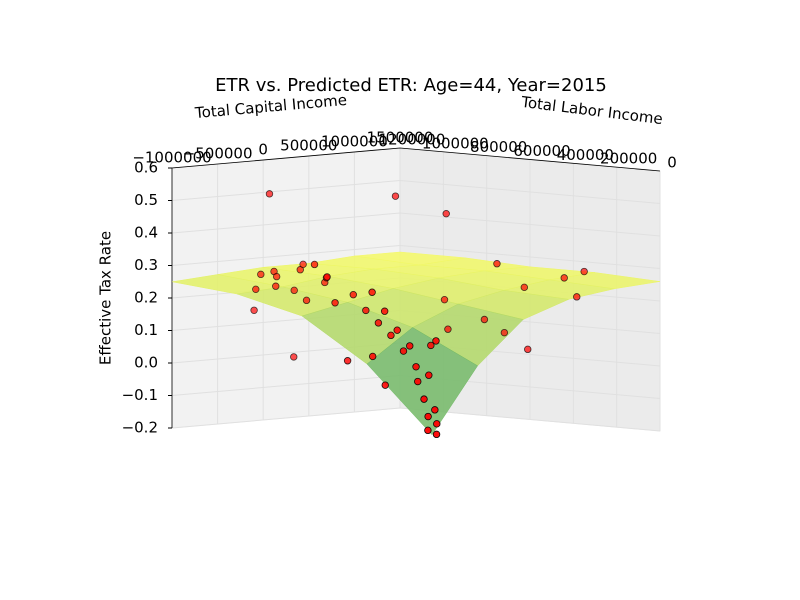  Describe the element at coordinates (146, 298) in the screenshot. I see `z-tick-label: 0.2` at that location.